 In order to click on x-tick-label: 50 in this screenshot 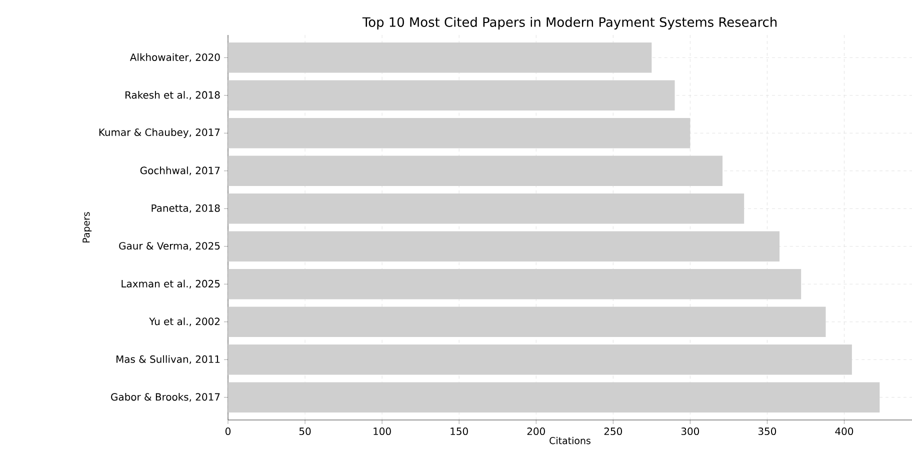, I will do `click(305, 431)`.